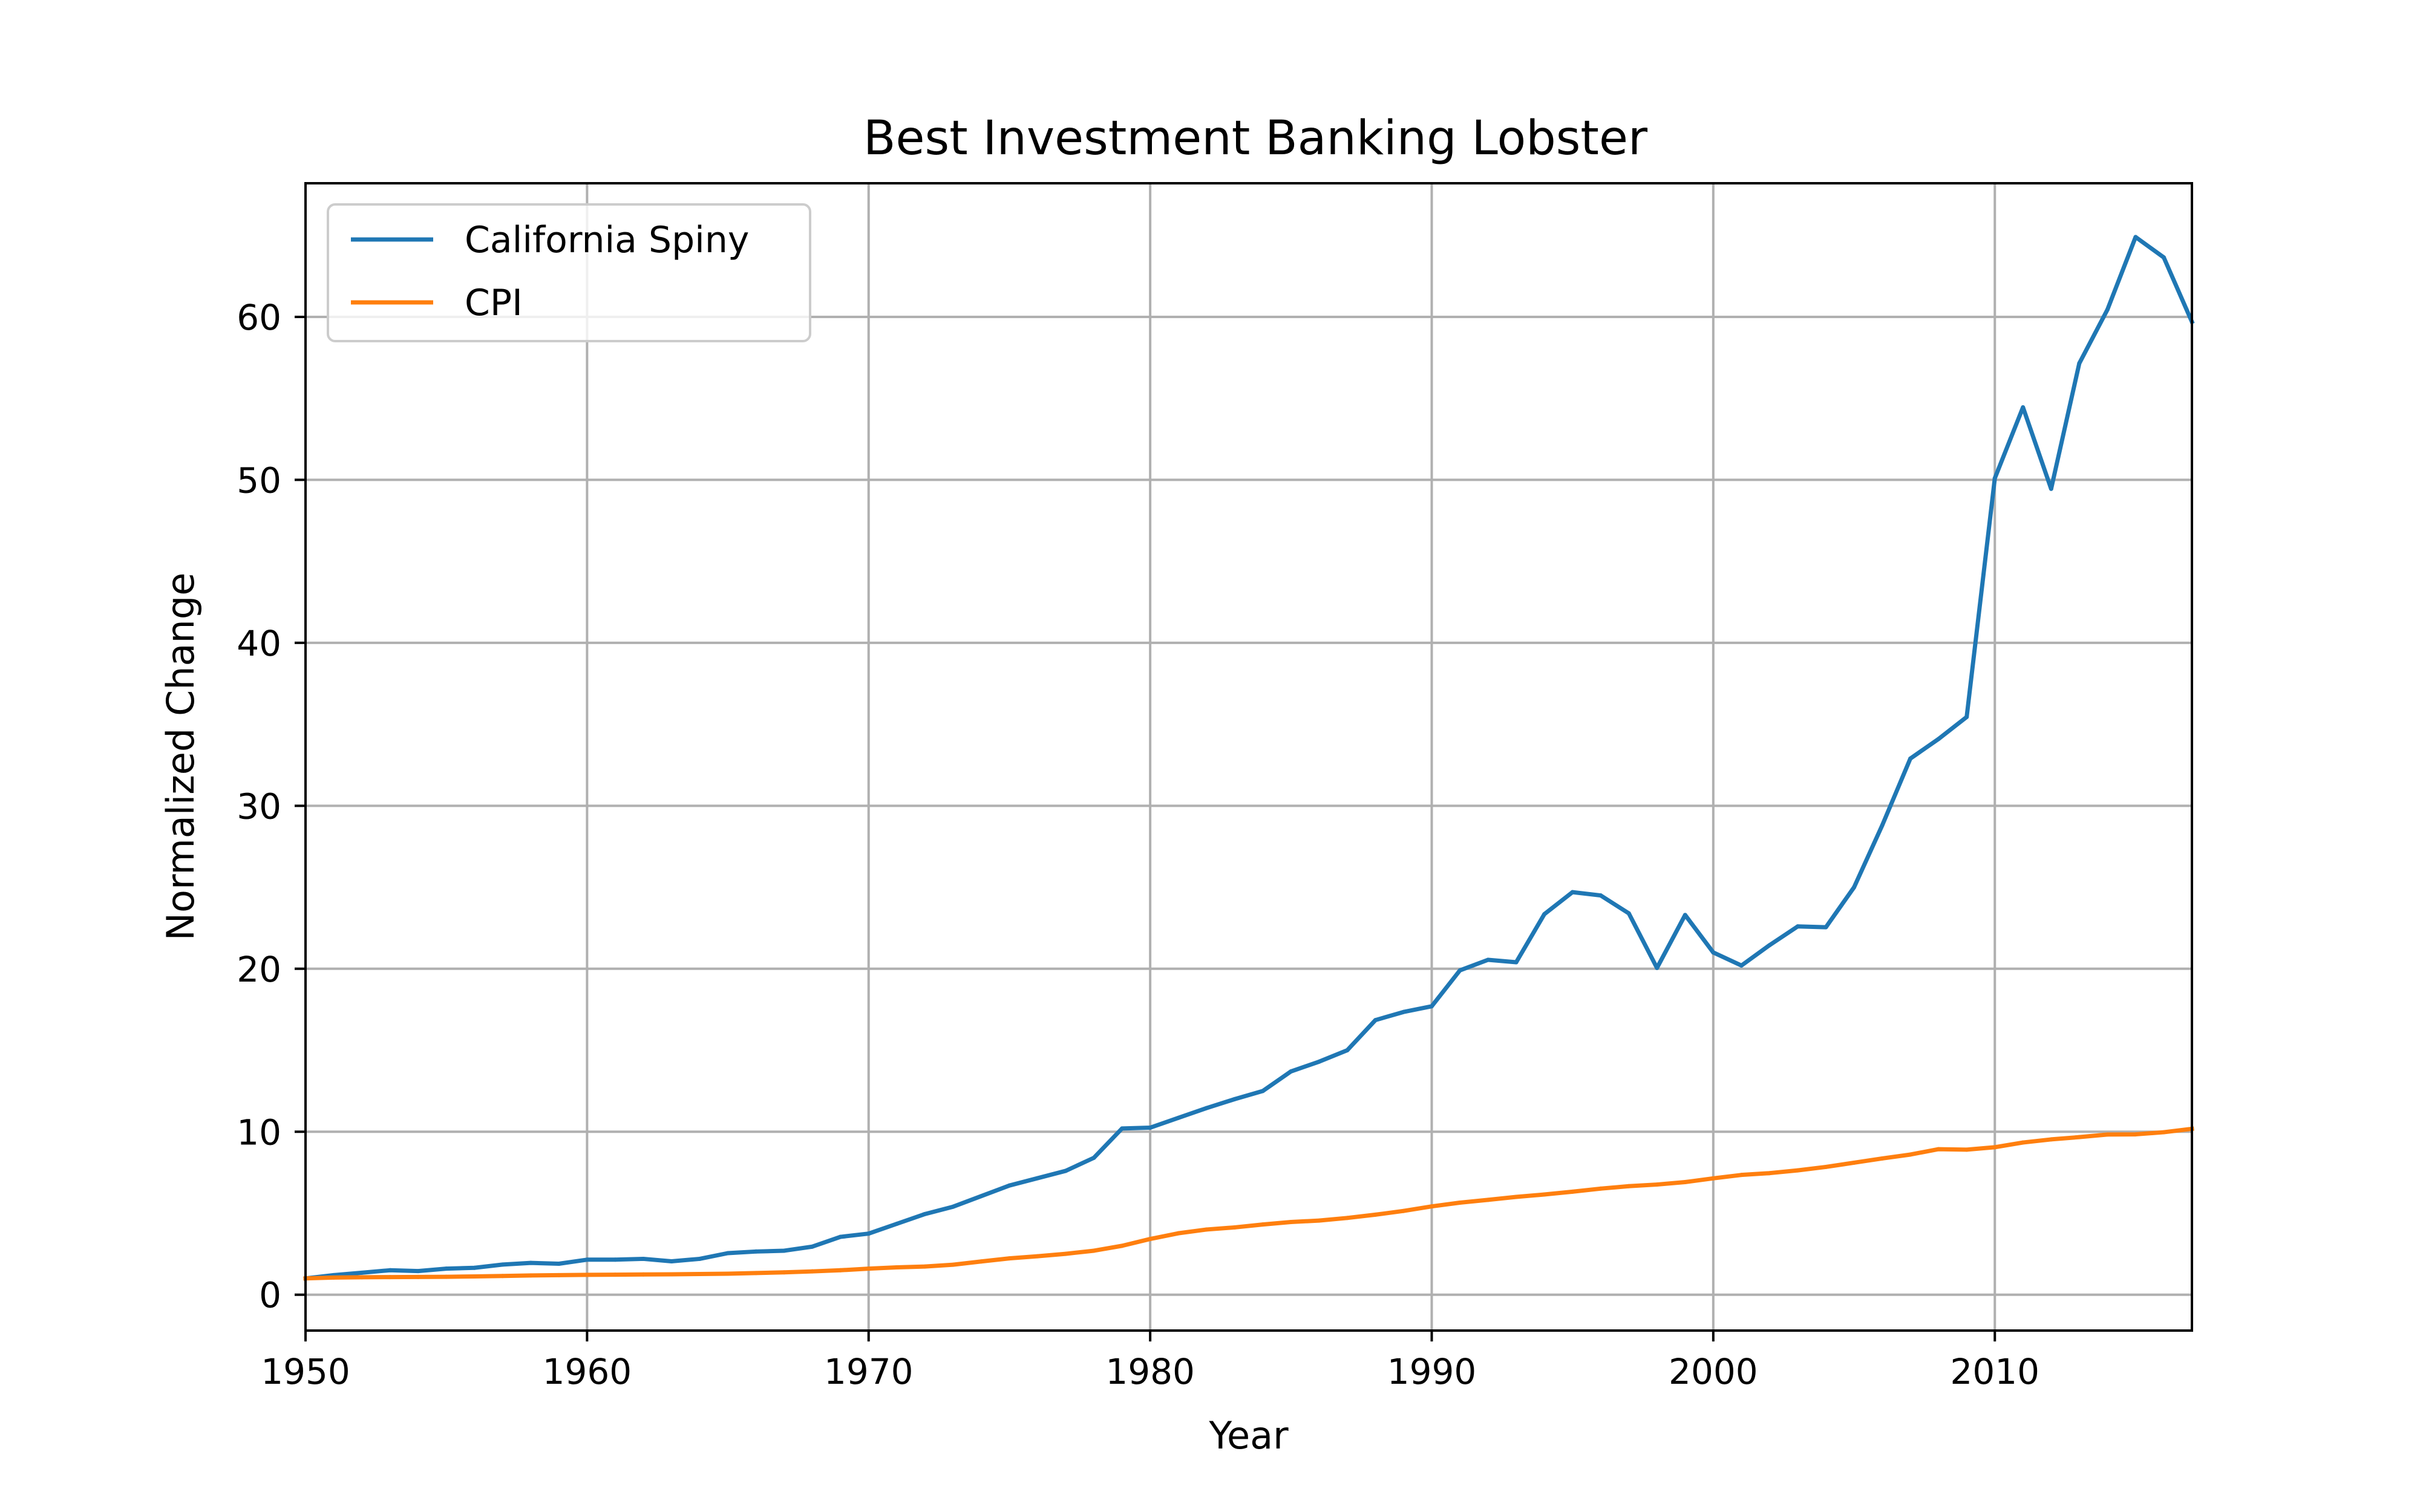 Image resolution: width=2420 pixels, height=1512 pixels. I want to click on y-tick-label: 10, so click(259, 1132).